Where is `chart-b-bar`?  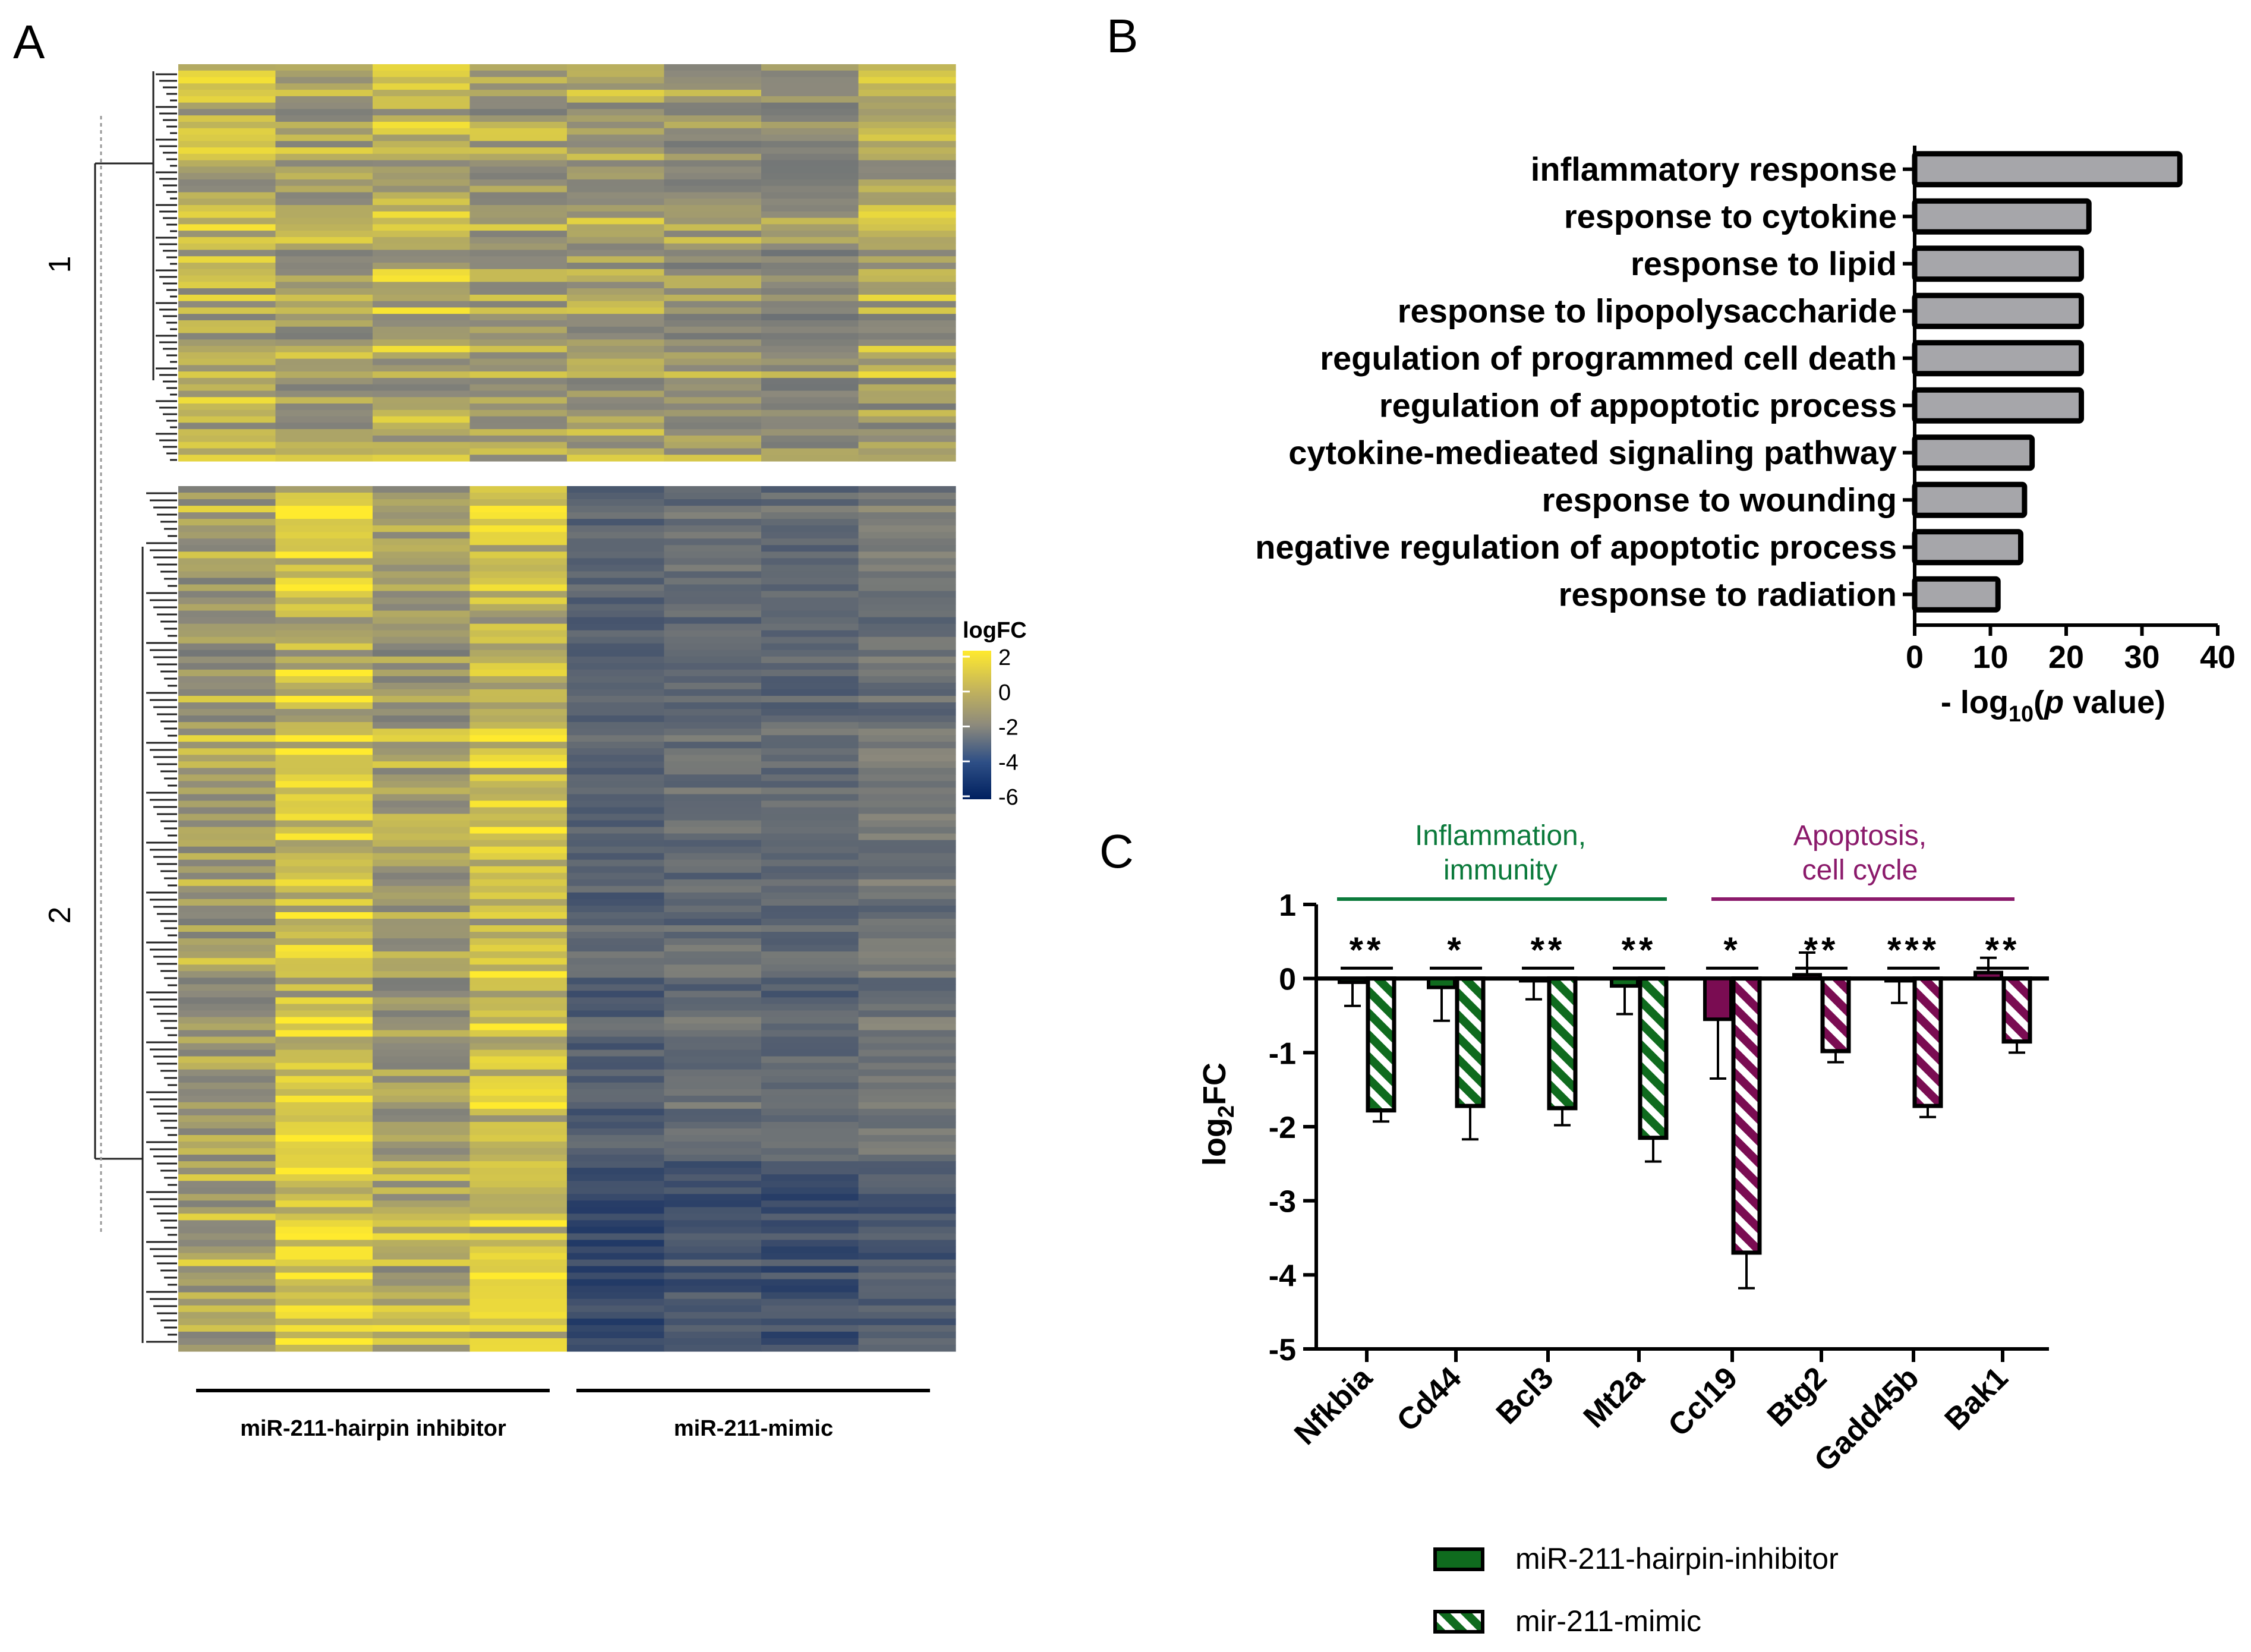 chart-b-bar is located at coordinates (1998, 310).